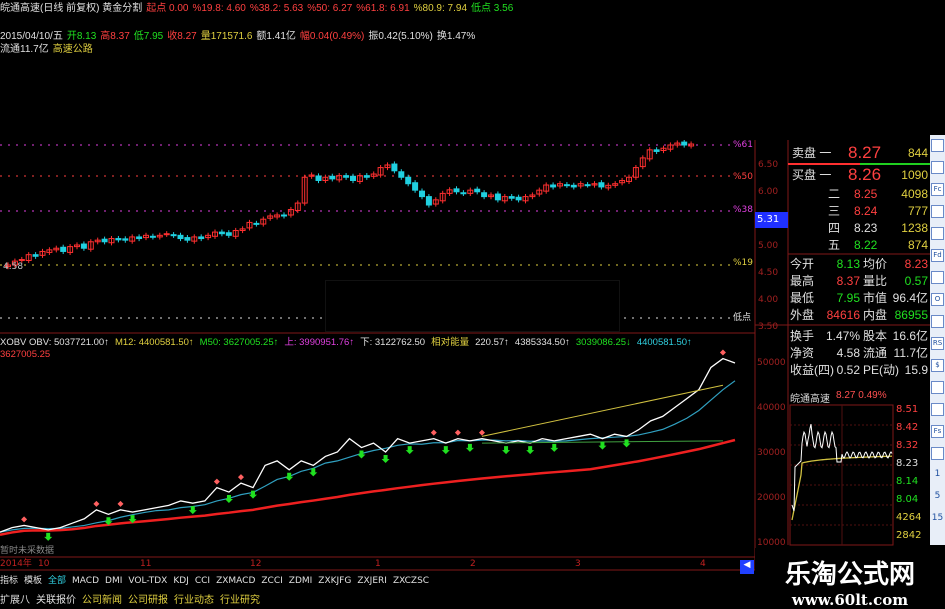  I want to click on scroll-right-button: ◀, so click(747, 567).